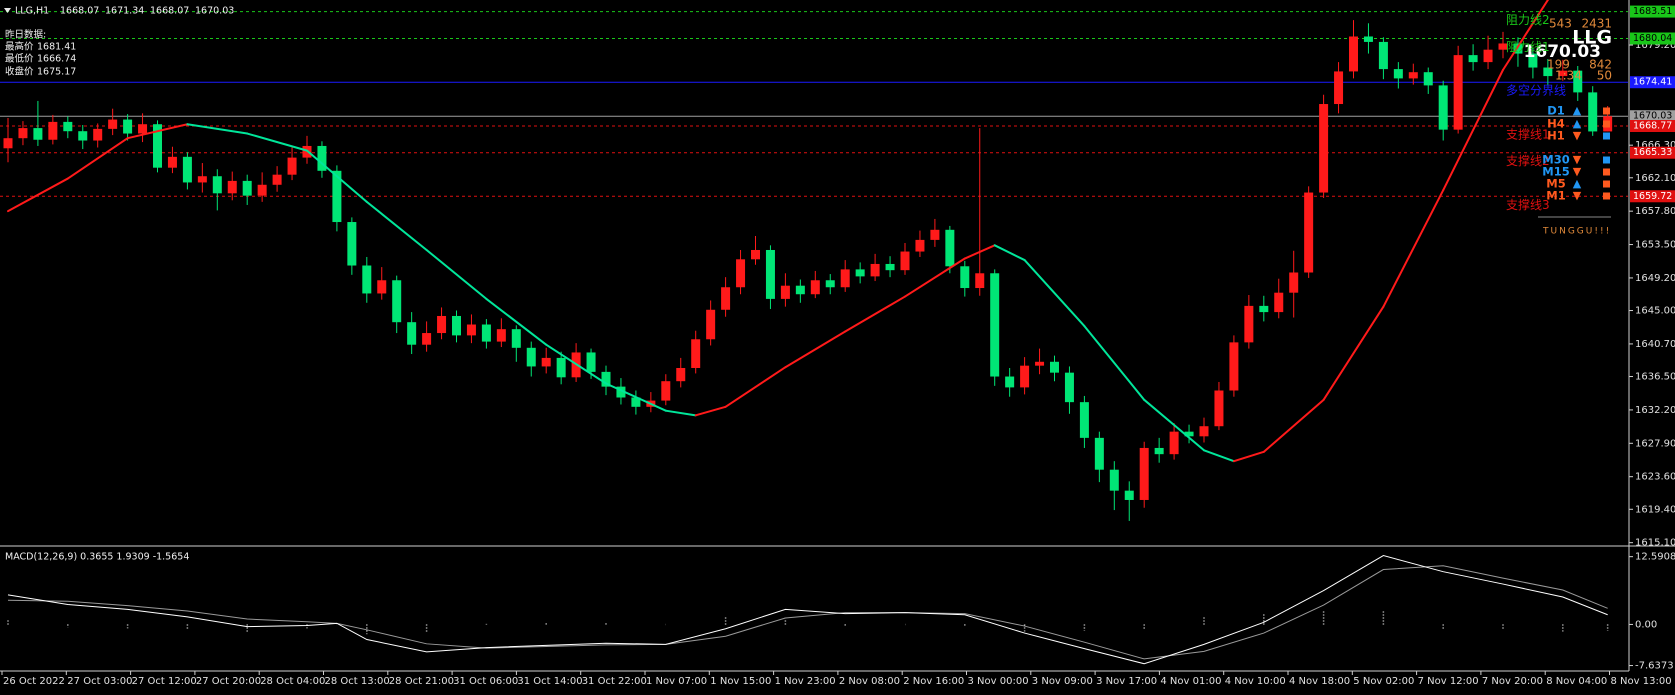  Describe the element at coordinates (169, 11) in the screenshot. I see `ohlc-low: 1668.07` at that location.